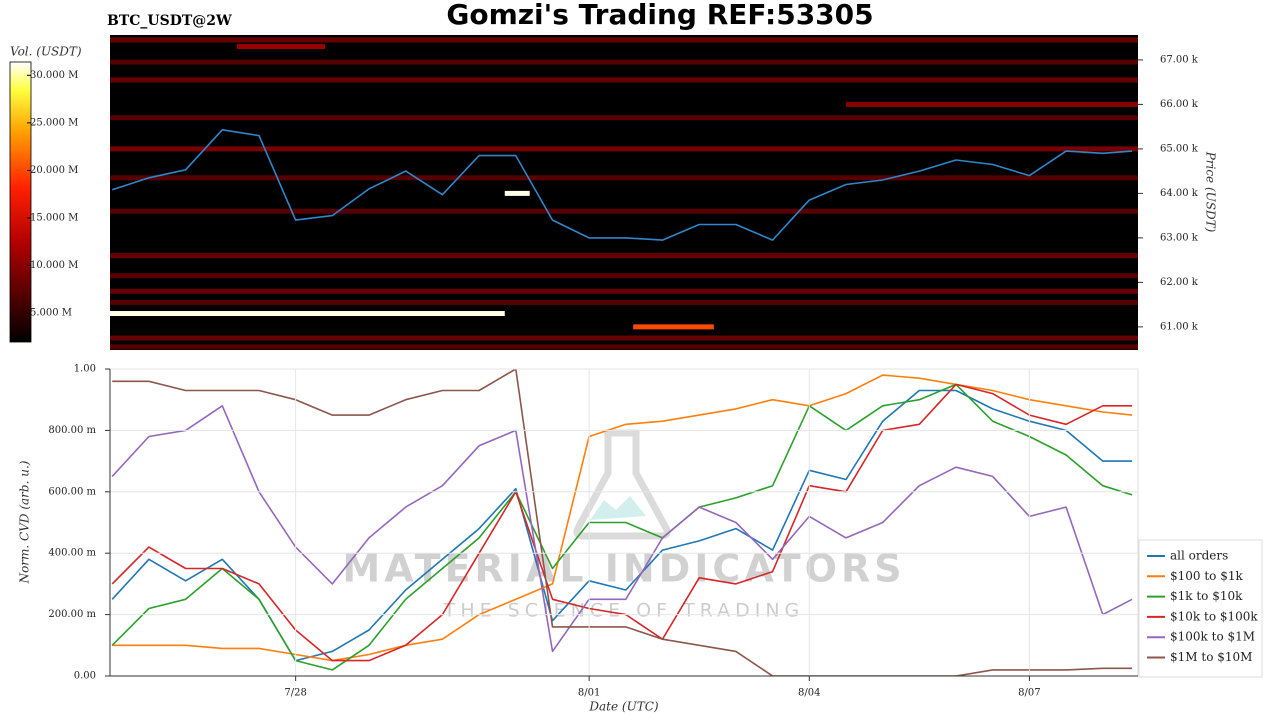 Image resolution: width=1280 pixels, height=720 pixels. I want to click on legend-label: all orders, so click(1199, 556).